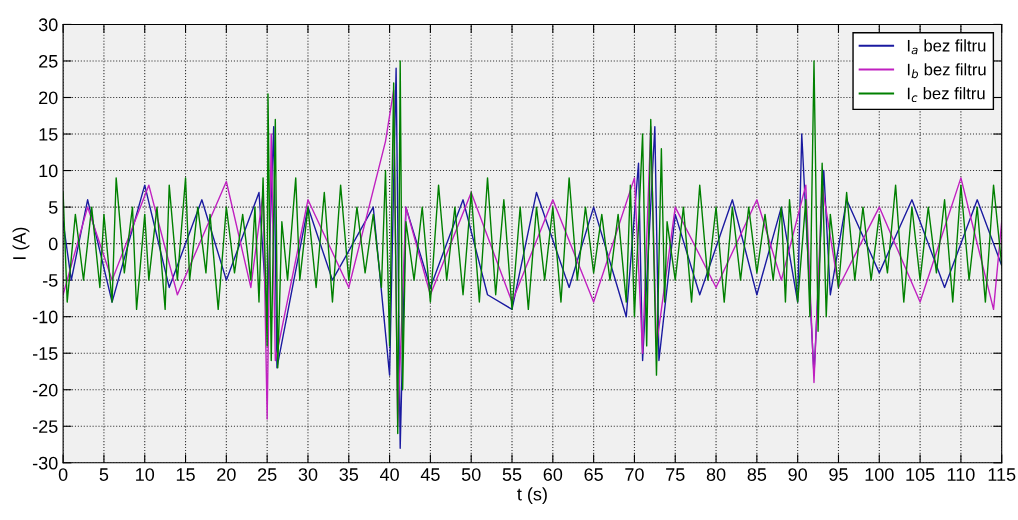 The width and height of the screenshot is (1018, 520). Describe the element at coordinates (757, 474) in the screenshot. I see `x-tick-label: 85` at that location.